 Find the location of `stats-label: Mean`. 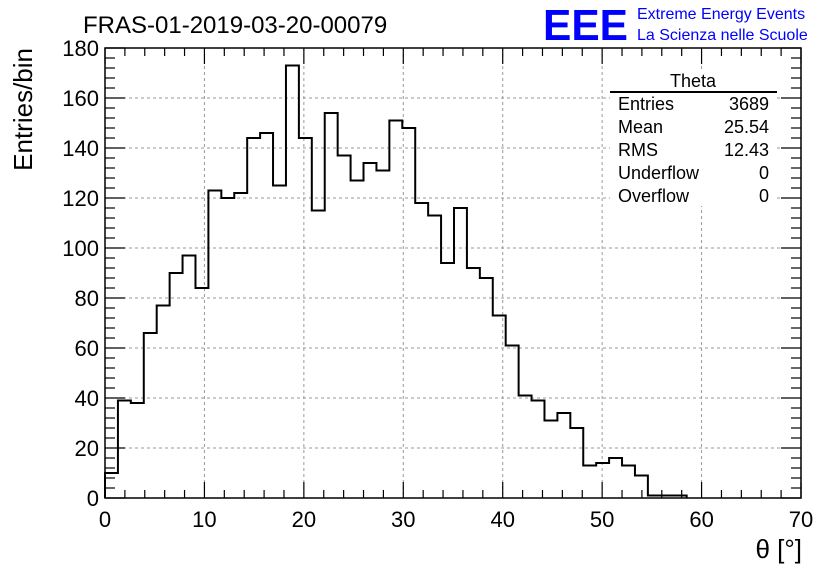

stats-label: Mean is located at coordinates (640, 127).